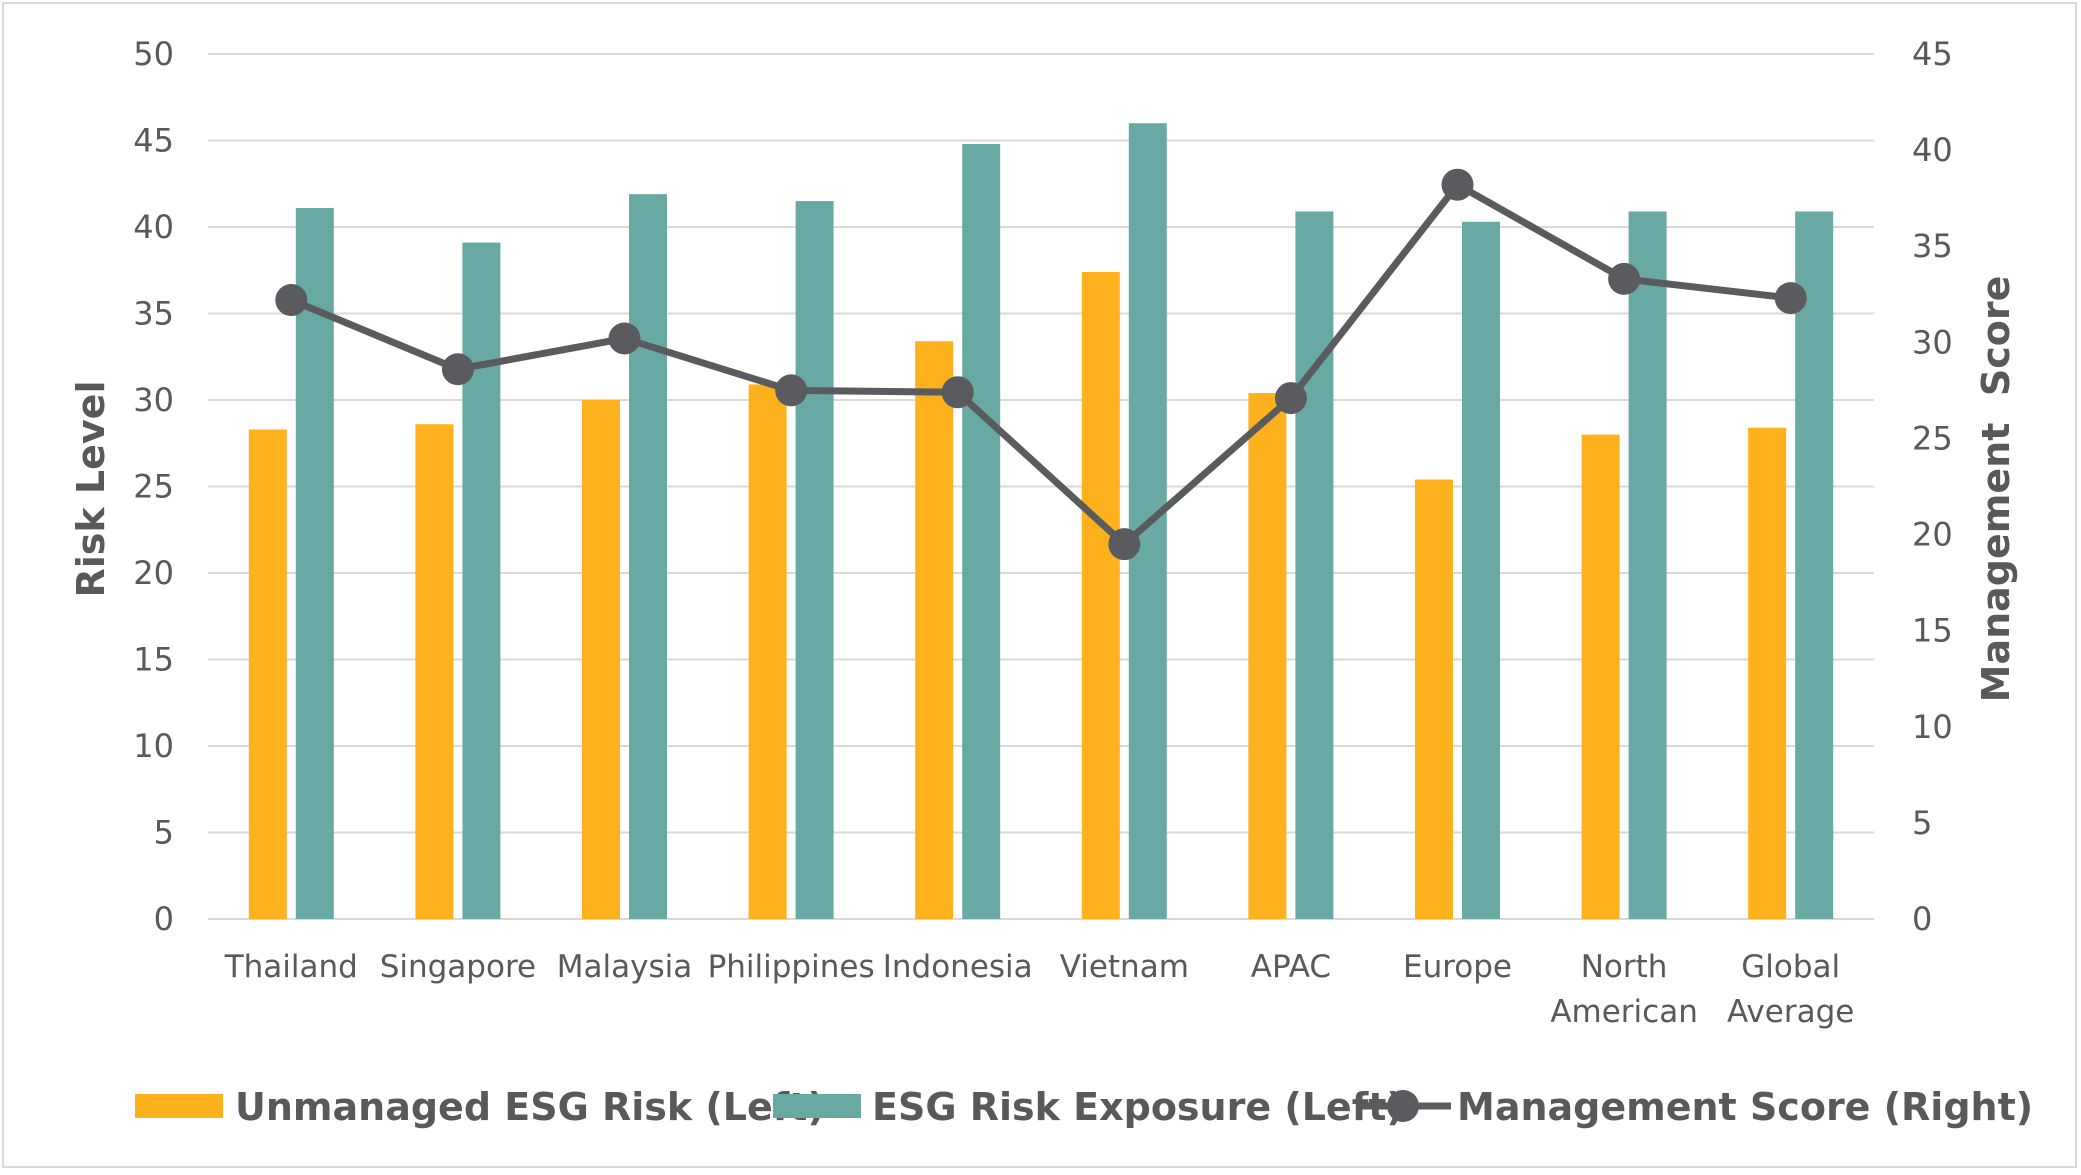  Describe the element at coordinates (1790, 967) in the screenshot. I see `category-label: Global` at that location.